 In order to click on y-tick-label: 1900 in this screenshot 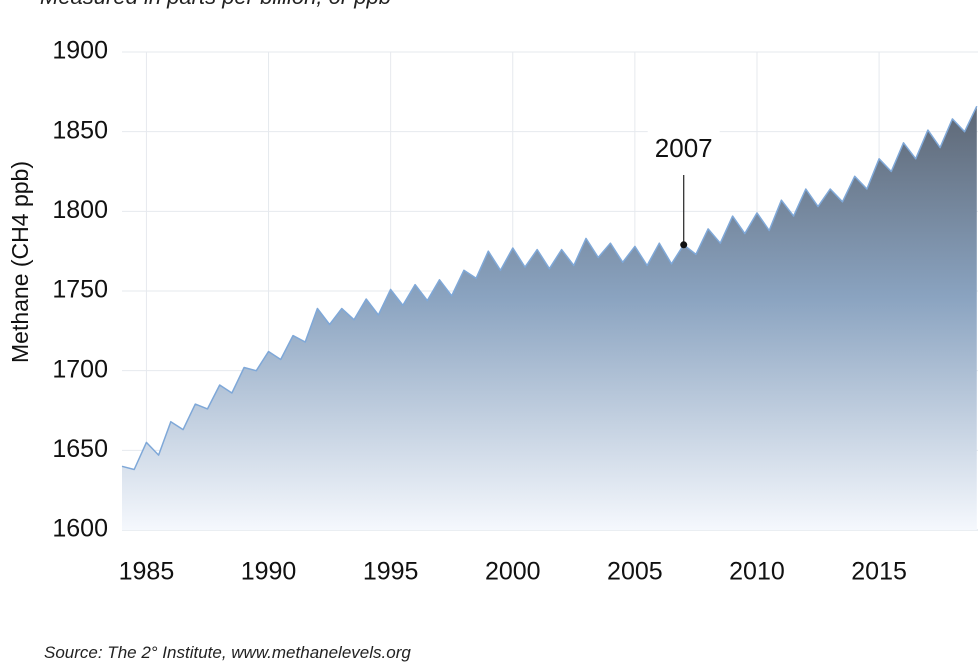, I will do `click(80, 51)`.